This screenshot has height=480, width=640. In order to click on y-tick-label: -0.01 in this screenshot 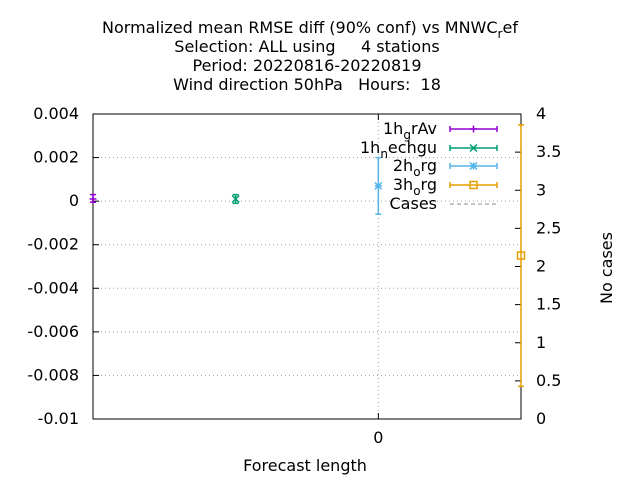, I will do `click(58, 418)`.